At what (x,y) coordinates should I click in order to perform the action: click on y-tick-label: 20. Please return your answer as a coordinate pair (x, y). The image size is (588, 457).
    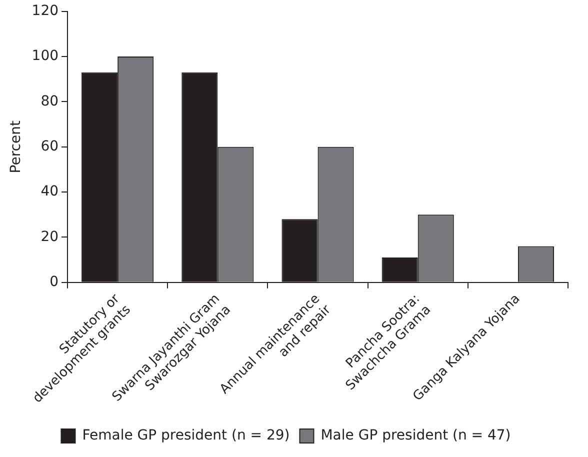
    Looking at the image, I should click on (49, 236).